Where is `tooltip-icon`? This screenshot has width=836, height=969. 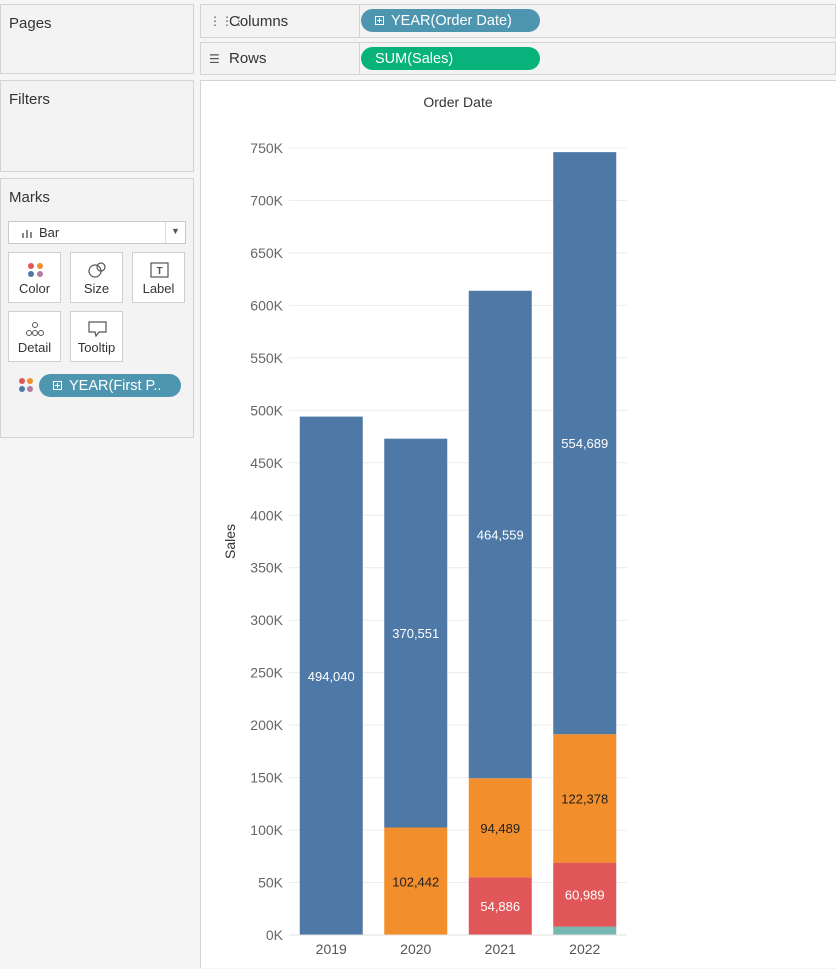
tooltip-icon is located at coordinates (97, 329).